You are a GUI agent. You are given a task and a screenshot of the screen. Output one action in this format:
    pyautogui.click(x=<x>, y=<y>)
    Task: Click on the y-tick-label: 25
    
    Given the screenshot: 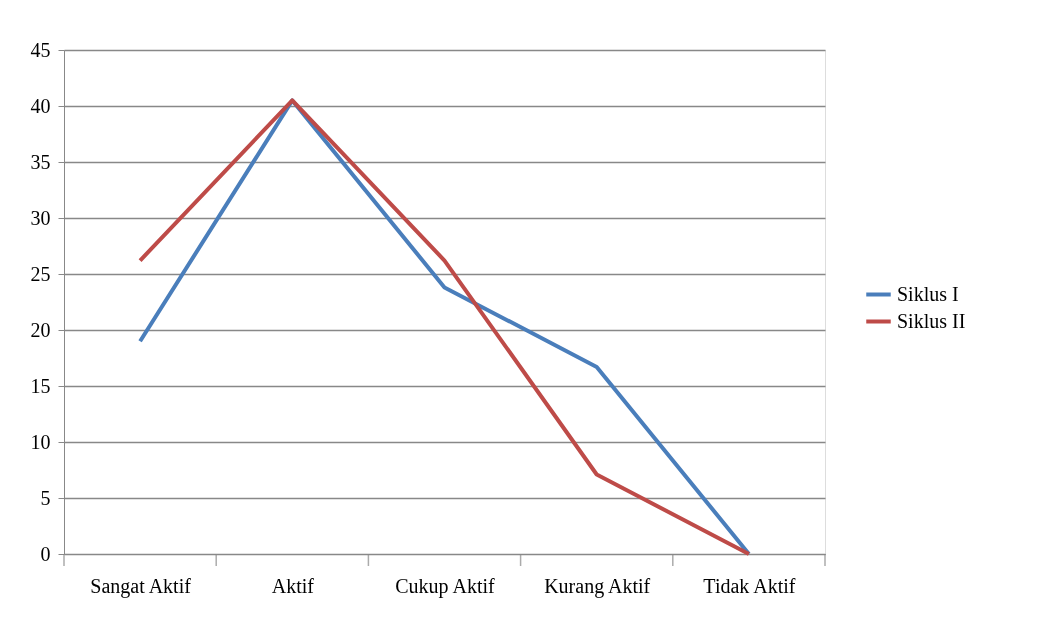 What is the action you would take?
    pyautogui.click(x=40, y=273)
    